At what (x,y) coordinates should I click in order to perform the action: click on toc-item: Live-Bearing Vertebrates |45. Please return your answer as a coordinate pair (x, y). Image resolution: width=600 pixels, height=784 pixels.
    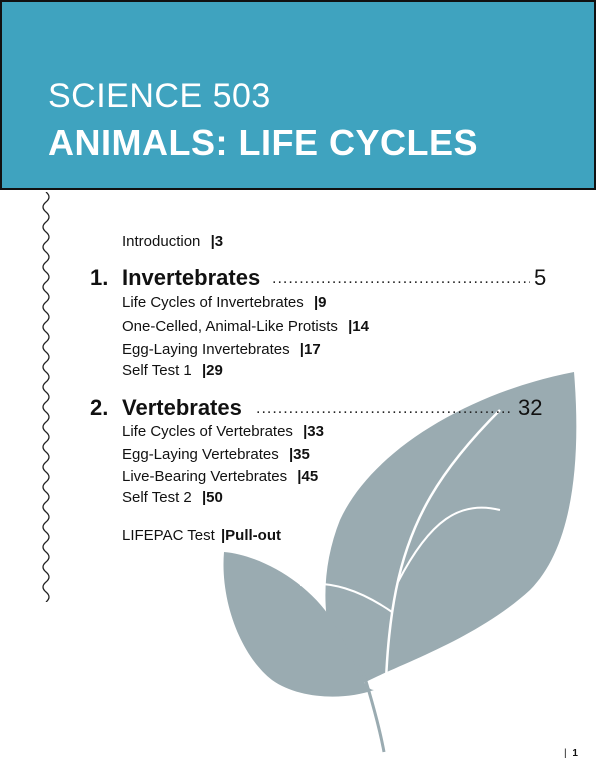
    Looking at the image, I should click on (220, 476).